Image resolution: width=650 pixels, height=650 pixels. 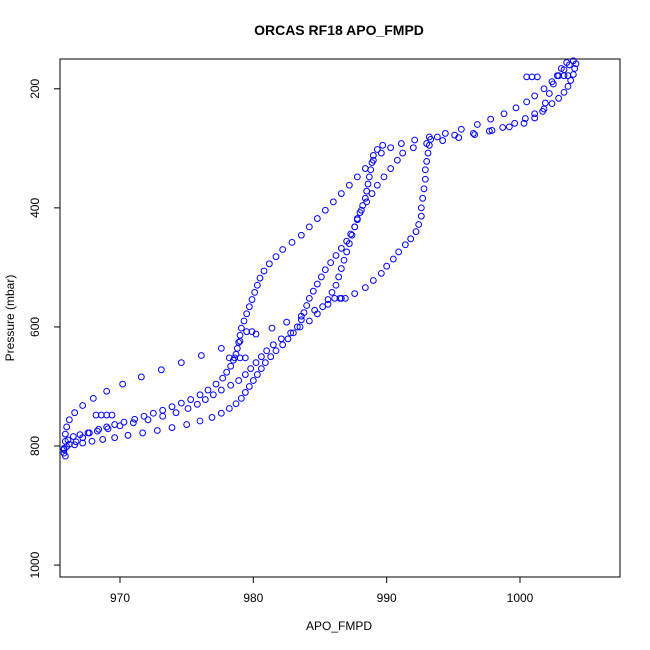 What do you see at coordinates (35, 208) in the screenshot?
I see `y-tick-label-1: 400` at bounding box center [35, 208].